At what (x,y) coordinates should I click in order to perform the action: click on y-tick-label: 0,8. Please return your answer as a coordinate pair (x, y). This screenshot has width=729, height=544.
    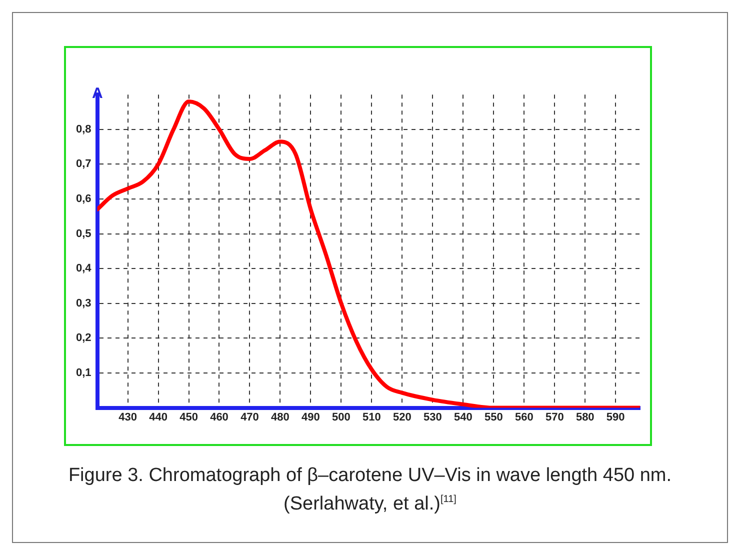
    Looking at the image, I should click on (84, 129).